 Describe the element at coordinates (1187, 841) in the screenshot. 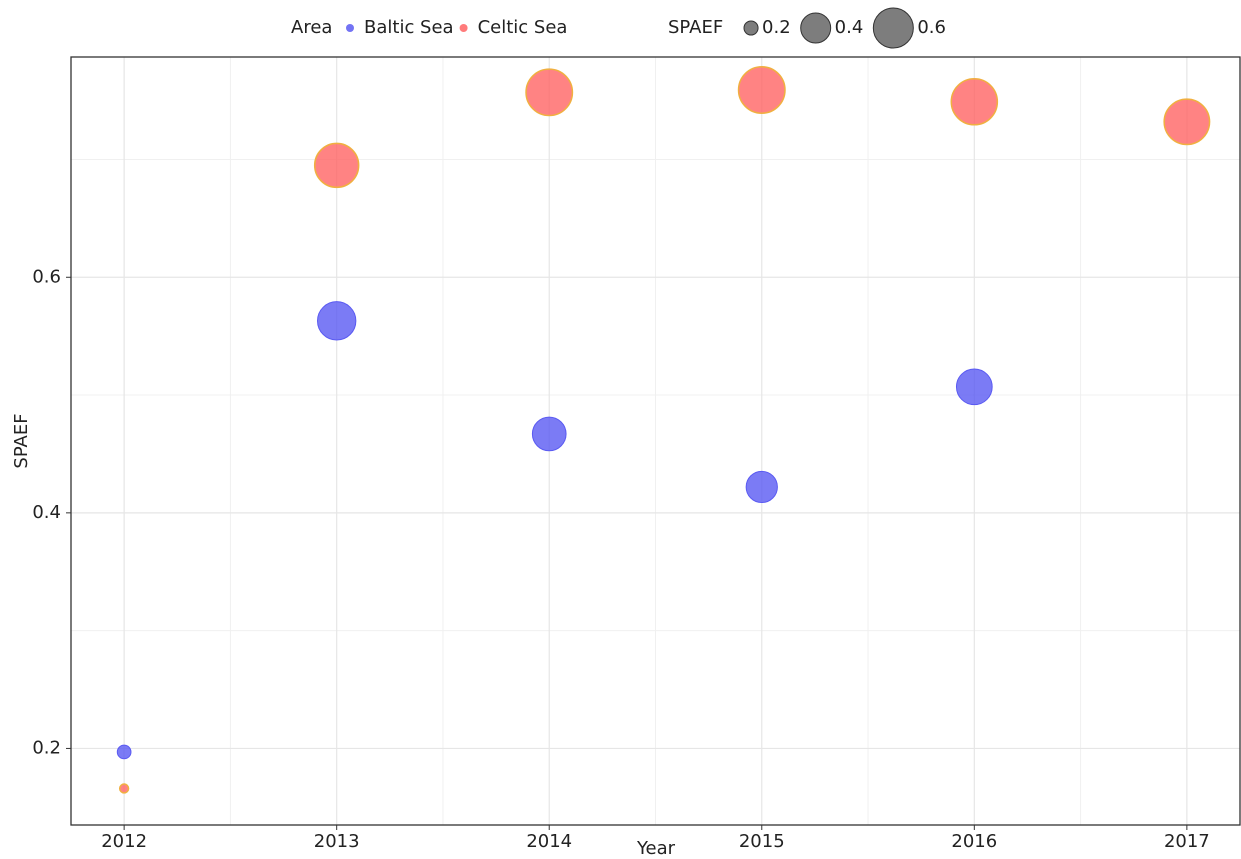

I see `x-tick-label: 2017` at that location.